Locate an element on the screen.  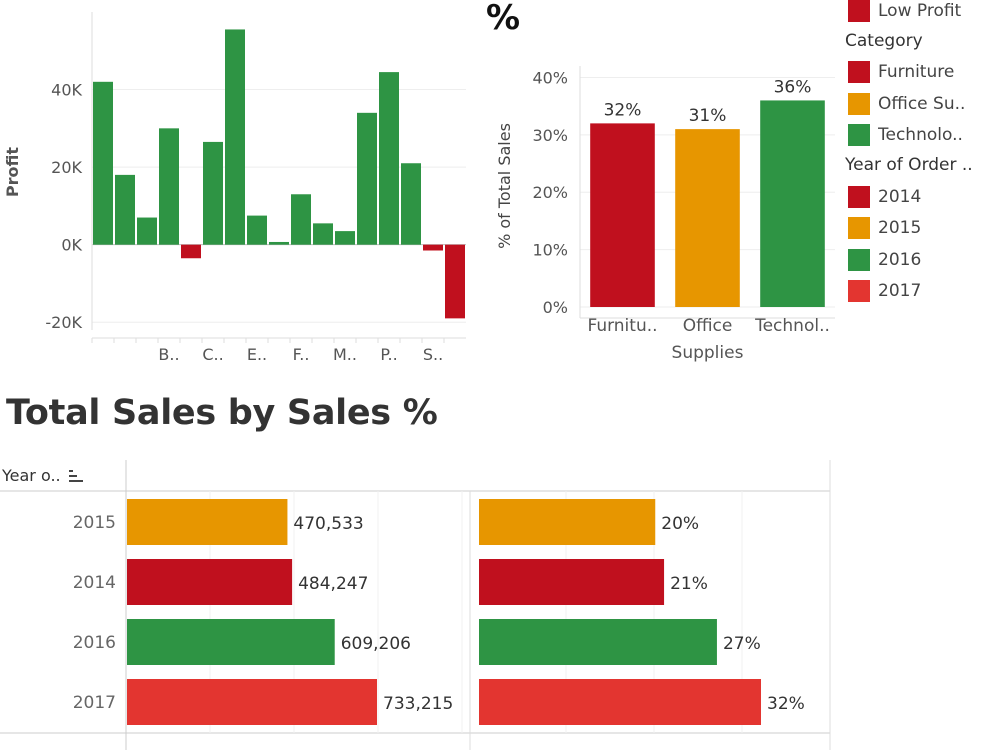
category-legend-item: Technolo.. is located at coordinates (922, 136).